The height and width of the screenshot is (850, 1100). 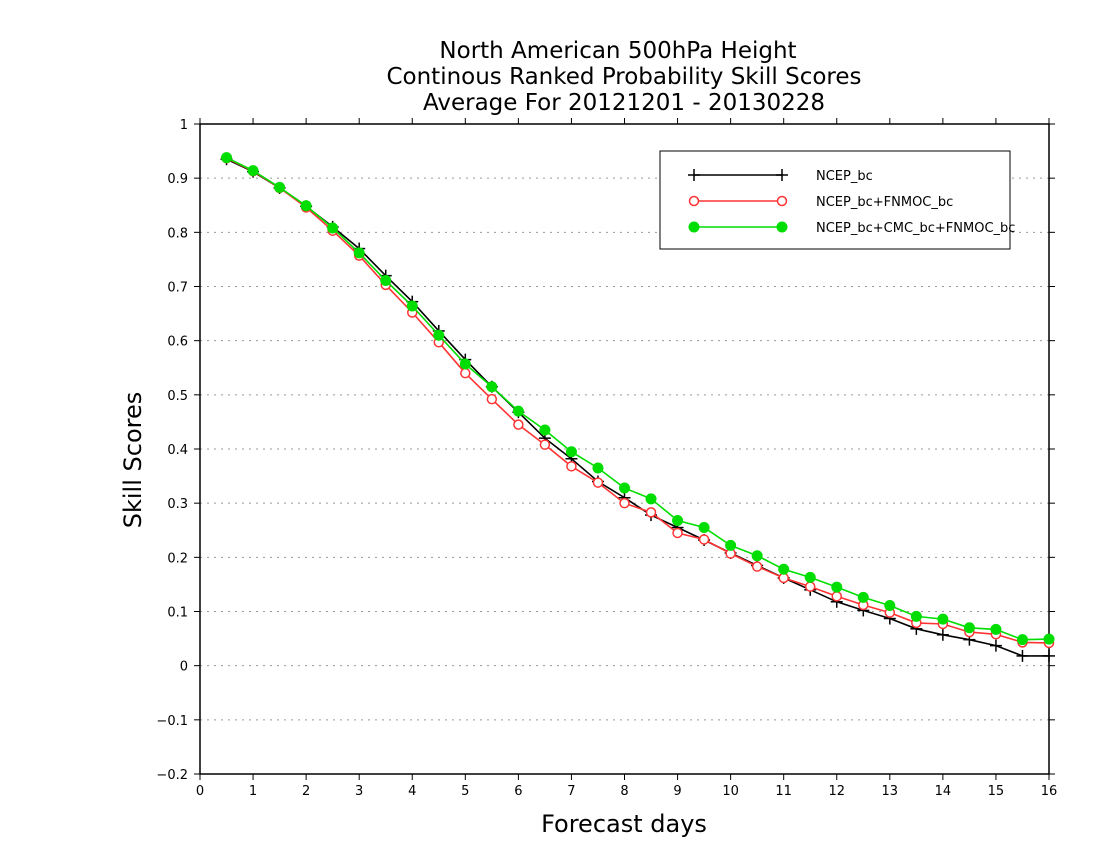 What do you see at coordinates (177, 558) in the screenshot?
I see `y-tick-label: 0.2` at bounding box center [177, 558].